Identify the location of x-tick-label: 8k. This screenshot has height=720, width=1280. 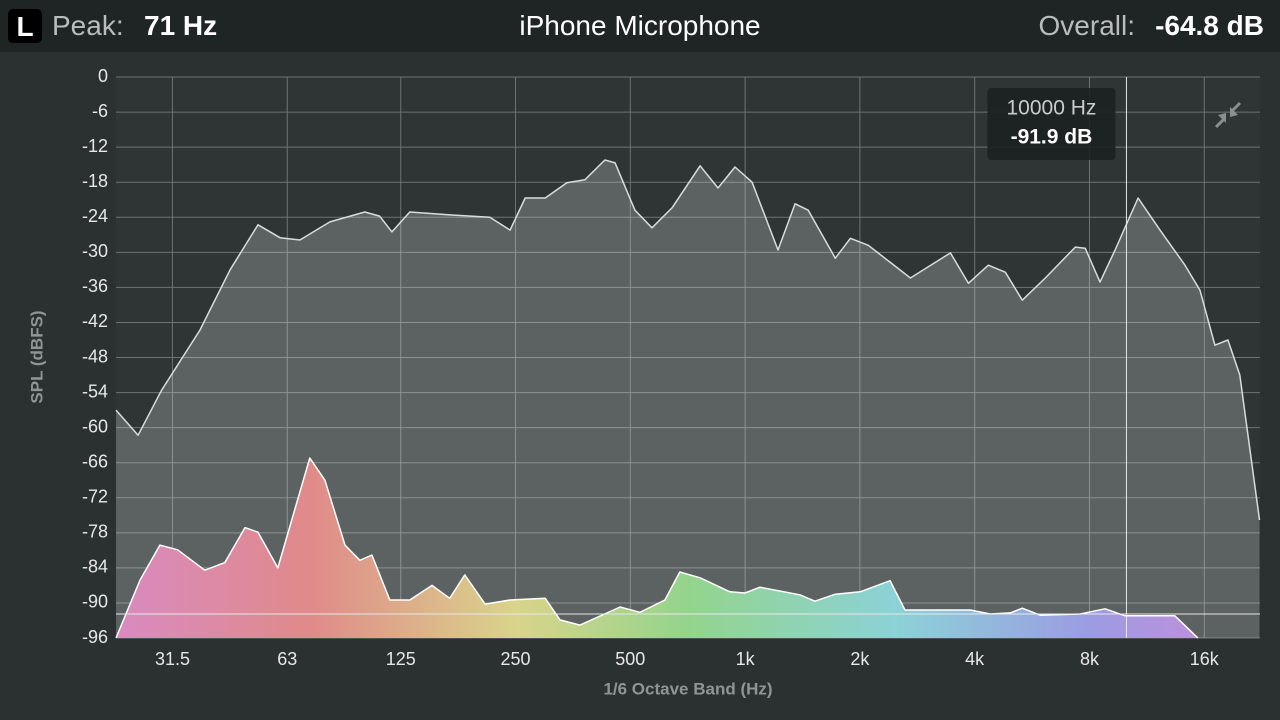
(1090, 659).